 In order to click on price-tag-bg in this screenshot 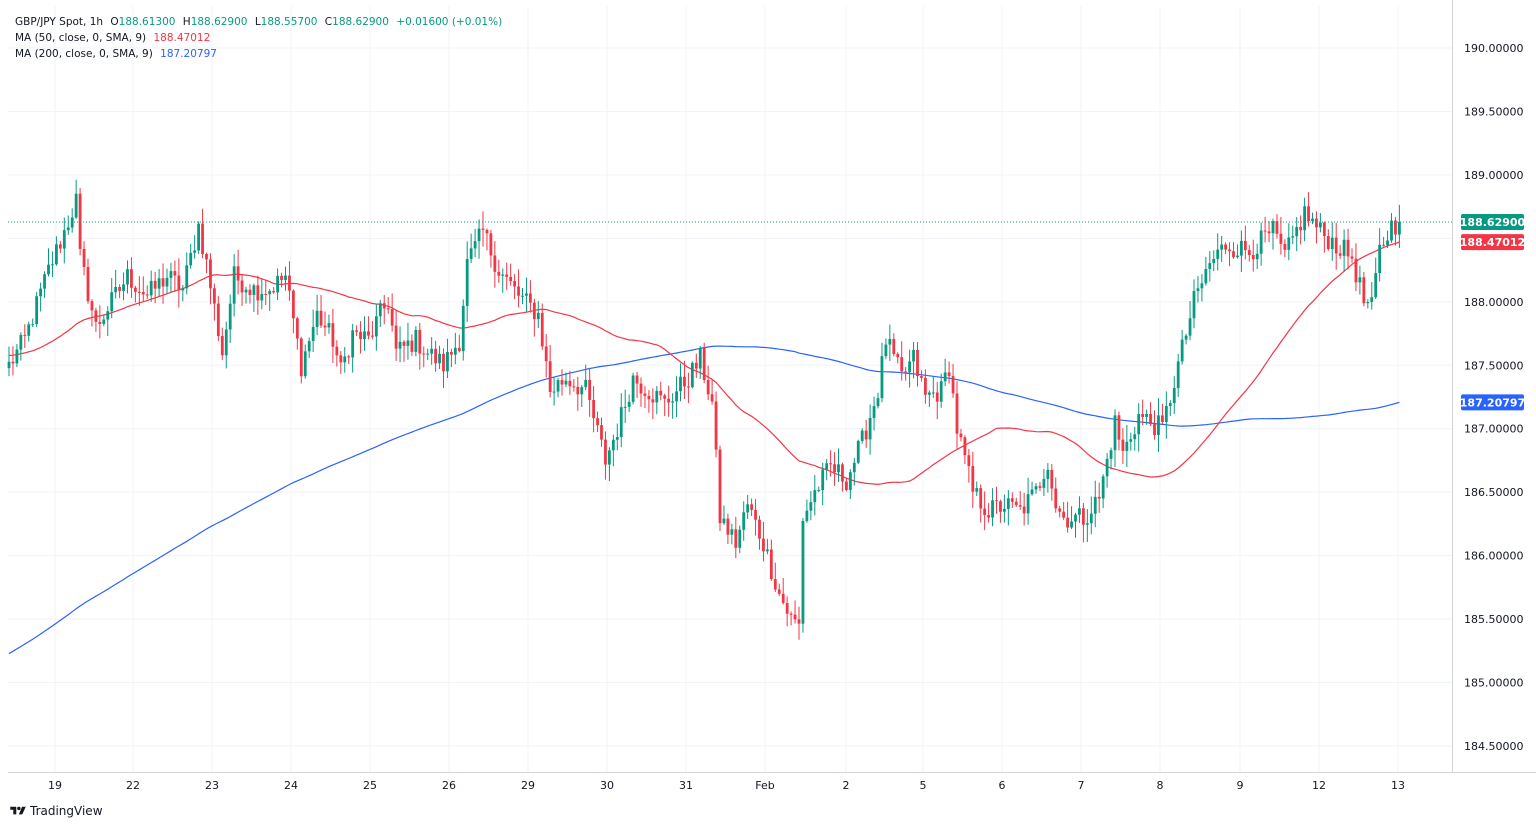, I will do `click(1492, 221)`.